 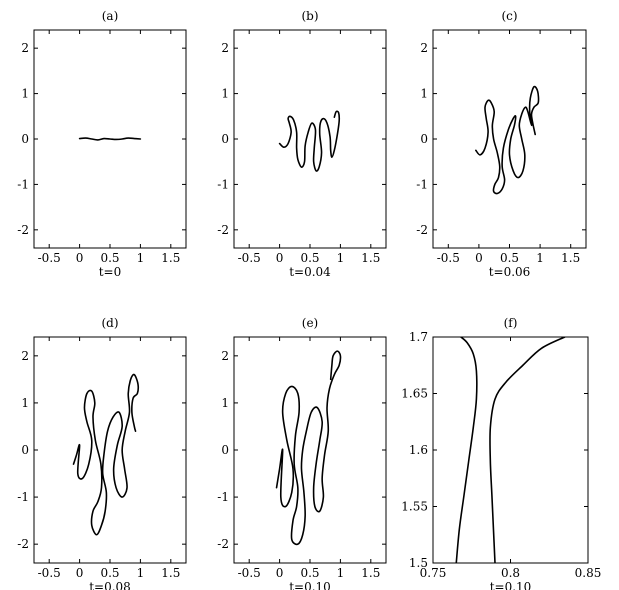 I want to click on x-tick-label: 0.75, so click(x=433, y=573).